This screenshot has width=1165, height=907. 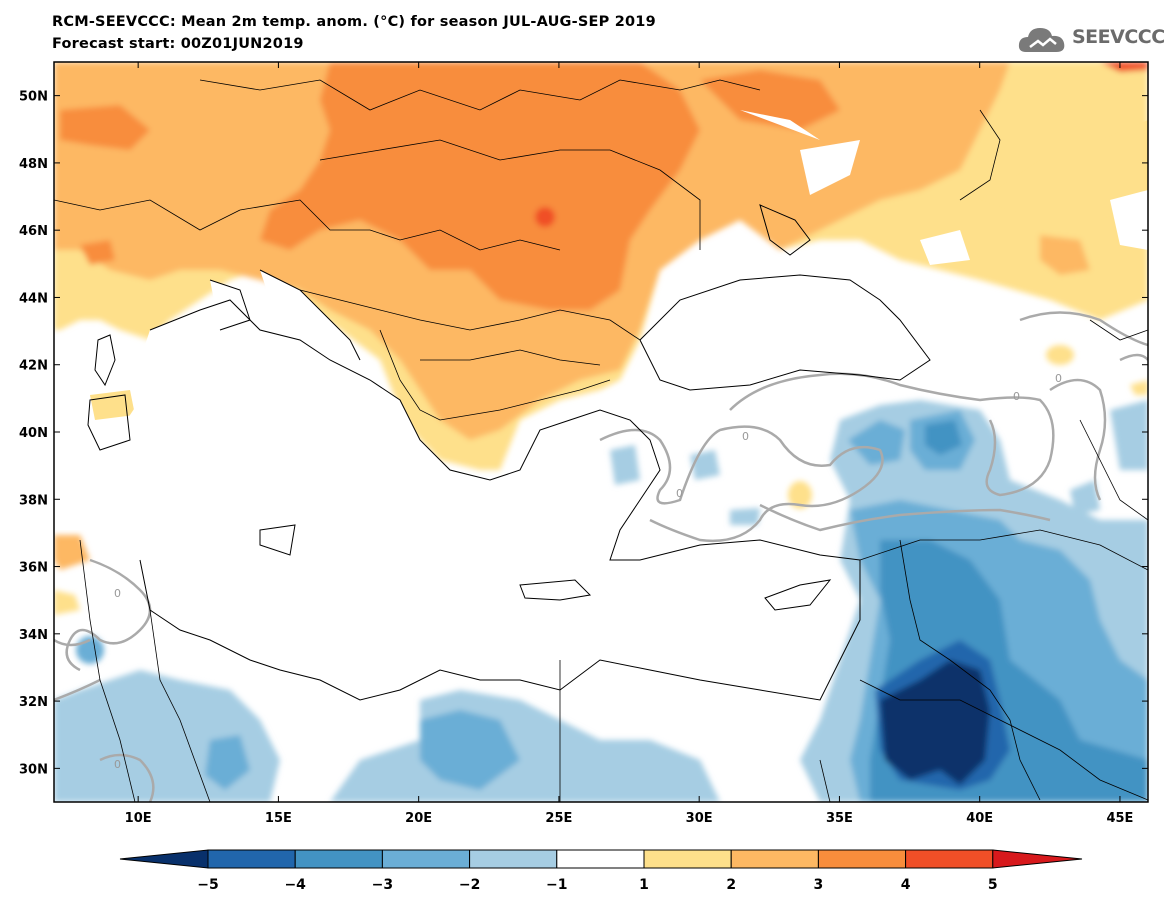 I want to click on lat-tick-label: 50N, so click(x=33, y=97).